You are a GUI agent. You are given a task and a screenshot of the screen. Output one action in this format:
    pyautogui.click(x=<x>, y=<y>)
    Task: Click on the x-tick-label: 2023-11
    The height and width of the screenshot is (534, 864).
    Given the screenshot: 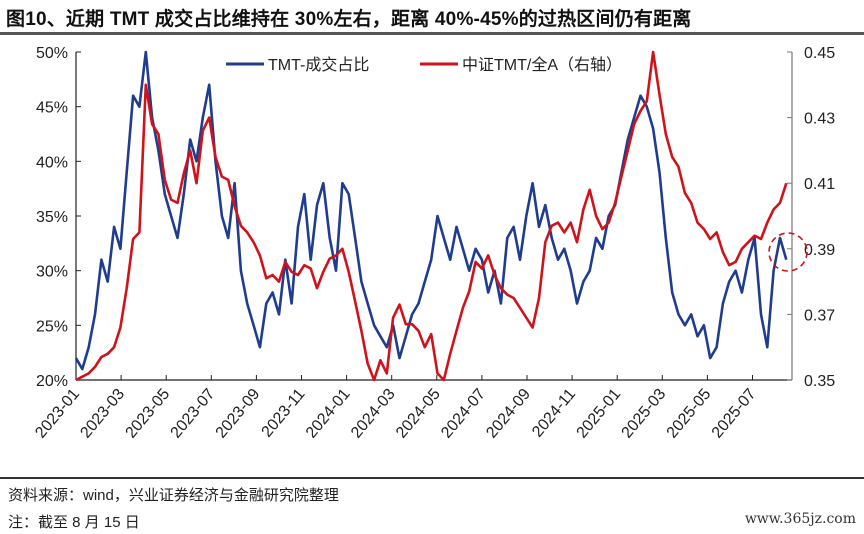 What is the action you would take?
    pyautogui.click(x=284, y=413)
    